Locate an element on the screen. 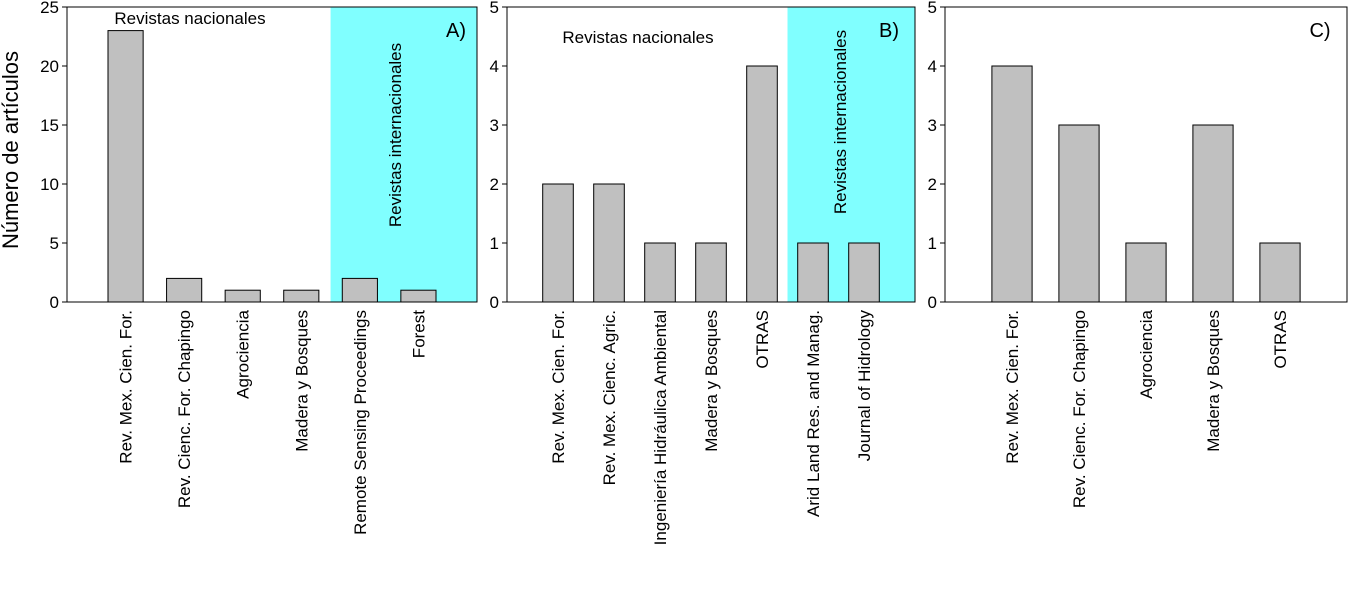 The height and width of the screenshot is (596, 1350). y-tick-label: 20 is located at coordinates (49, 66).